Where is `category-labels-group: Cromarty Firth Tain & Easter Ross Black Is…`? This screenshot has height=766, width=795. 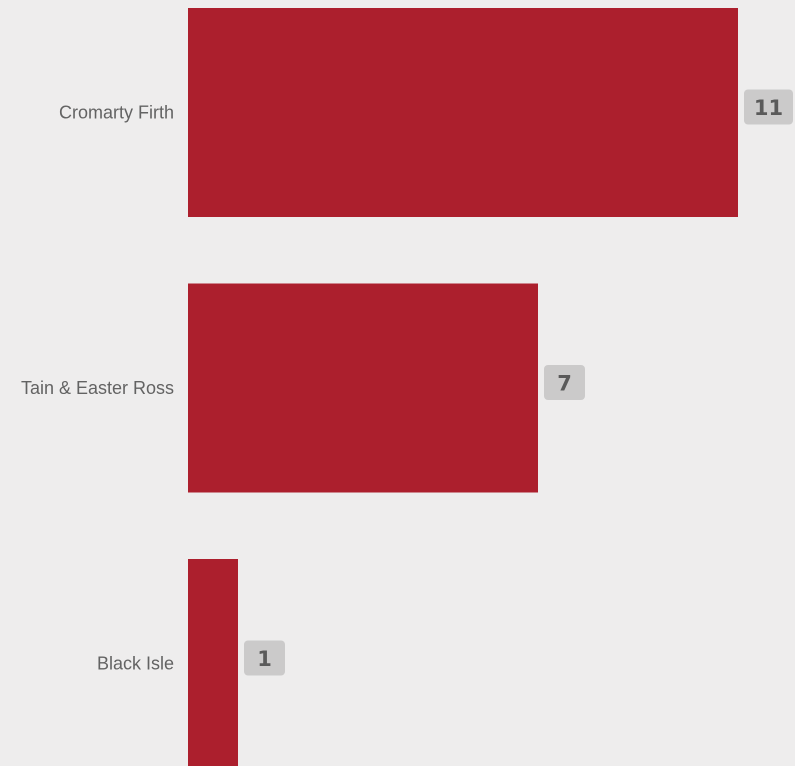
category-labels-group: Cromarty Firth Tain & Easter Ross Black Is… is located at coordinates (97, 388).